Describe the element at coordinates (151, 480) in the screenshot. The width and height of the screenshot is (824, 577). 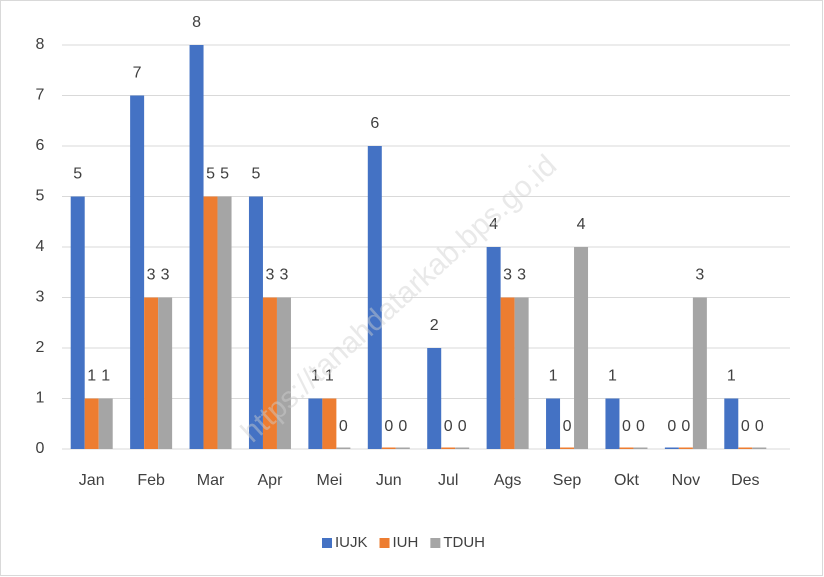
I see `x-tick-label: Feb` at that location.